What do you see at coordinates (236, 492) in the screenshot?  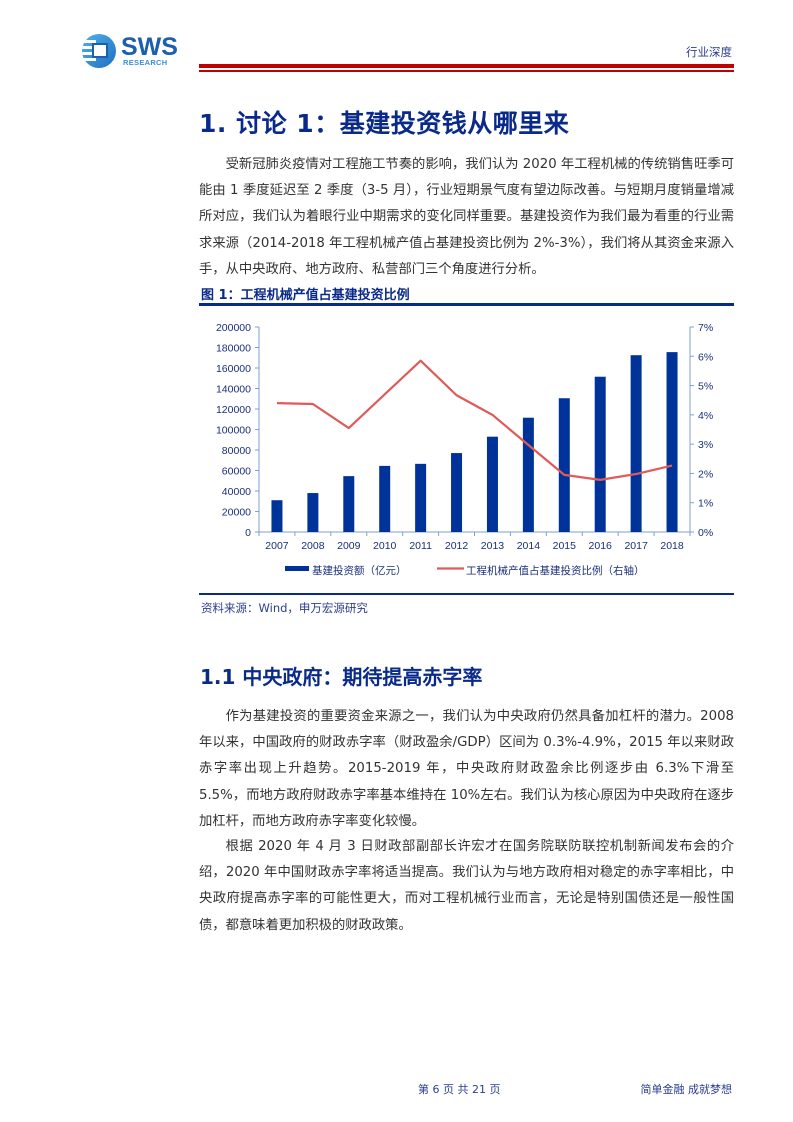 I see `left-tick-label: 40000` at bounding box center [236, 492].